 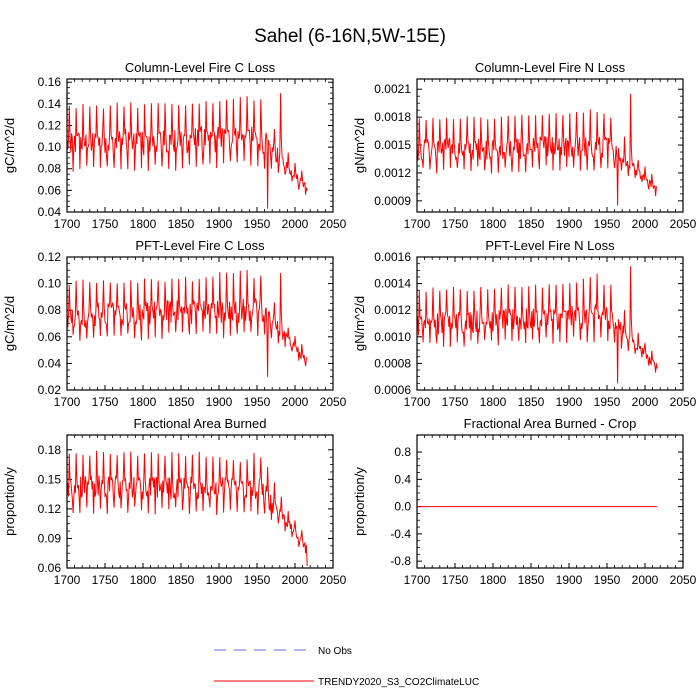 I want to click on y-tick-label: 0.16, so click(x=50, y=82).